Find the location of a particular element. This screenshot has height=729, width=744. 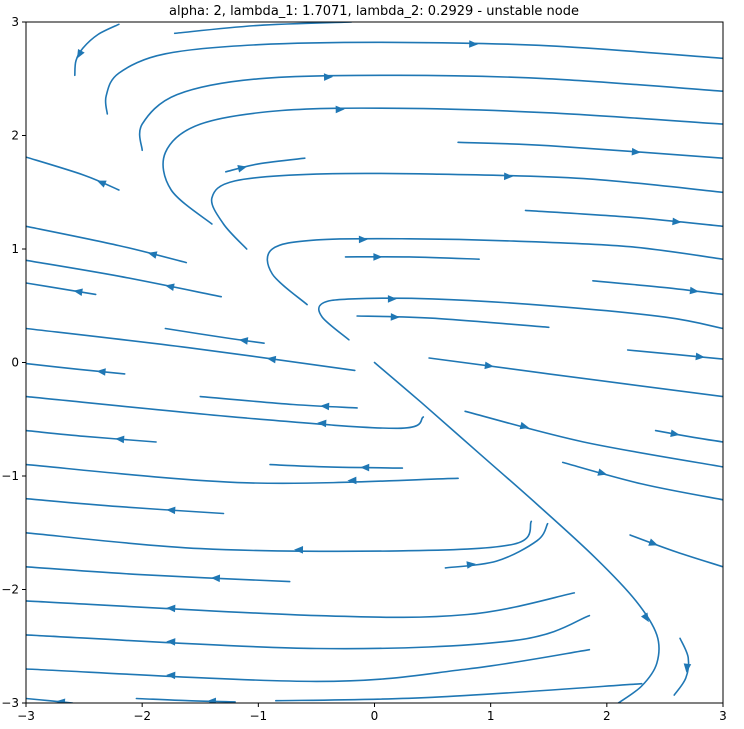

x-tick-label: 1 is located at coordinates (491, 716).